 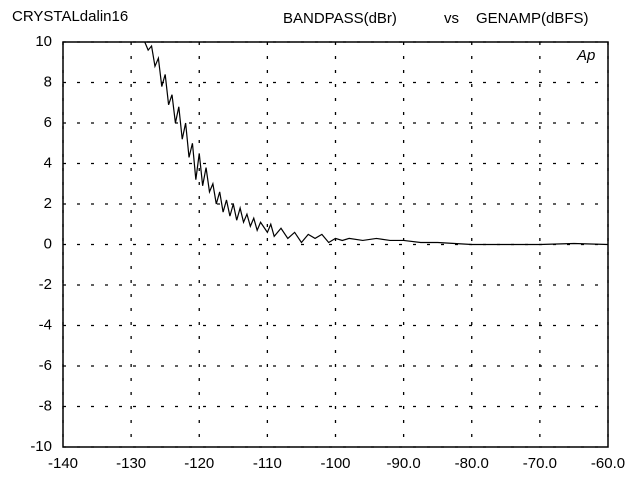 What do you see at coordinates (41, 446) in the screenshot?
I see `y-tick-label: -10` at bounding box center [41, 446].